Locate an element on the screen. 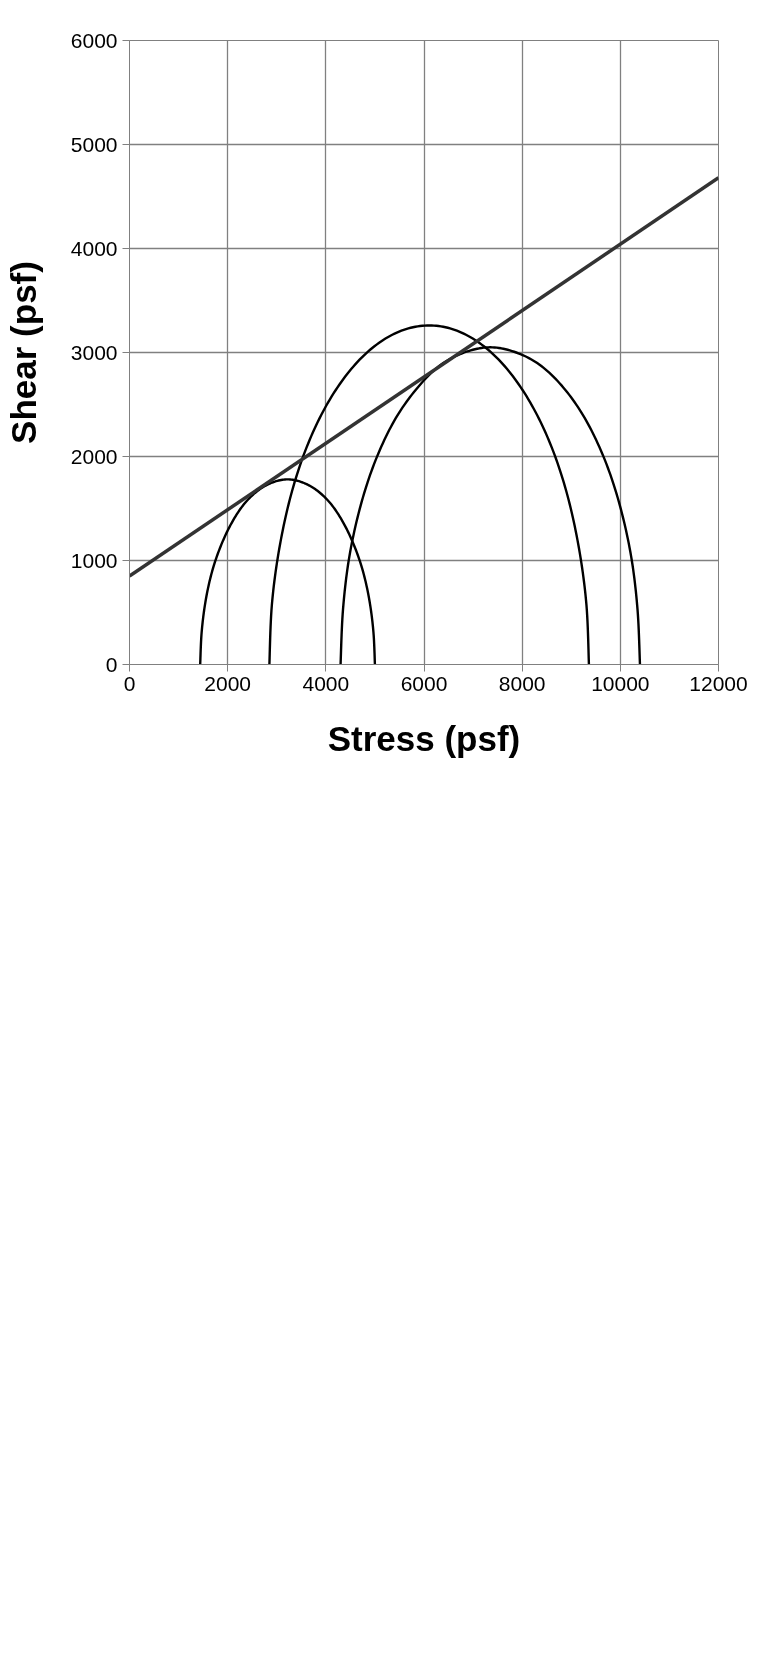 This screenshot has height=1680, width=758. x-tick-label: 8000 is located at coordinates (522, 683).